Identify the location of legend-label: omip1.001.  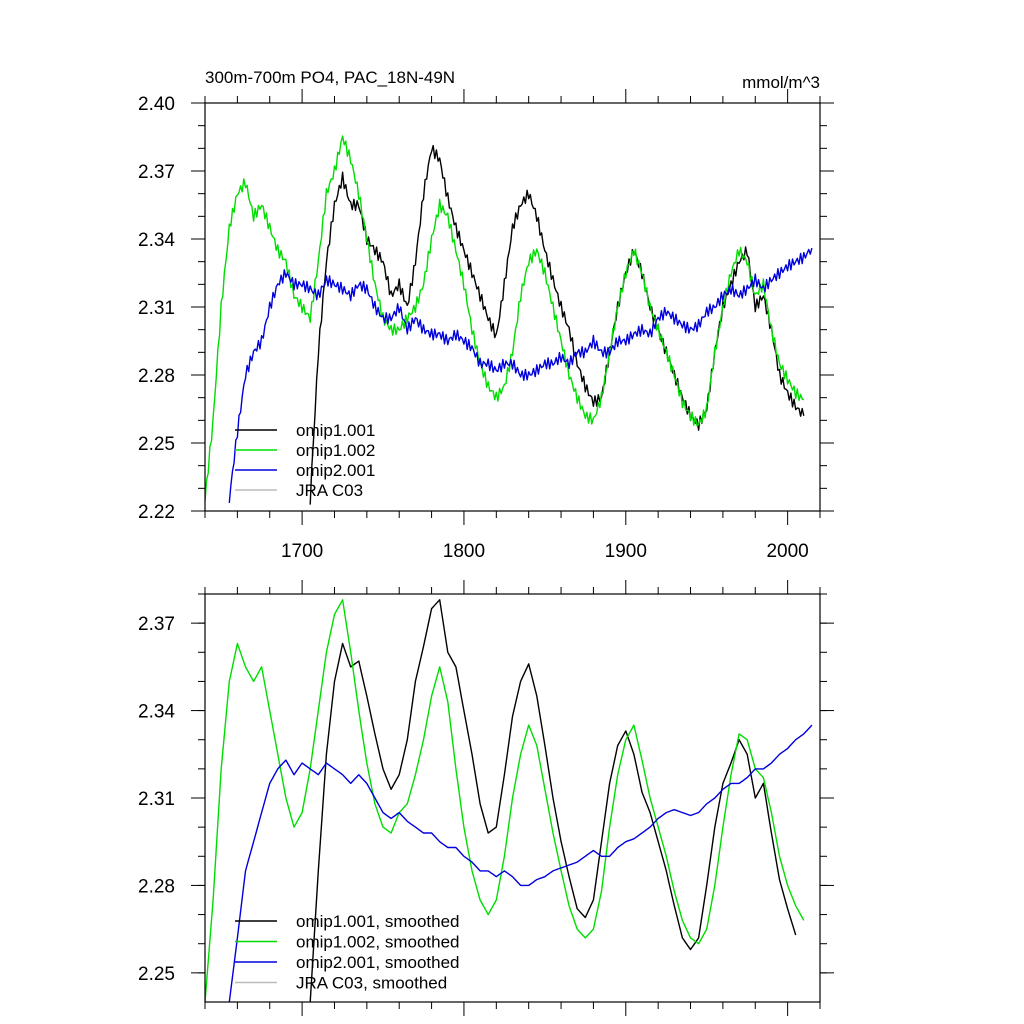
(335, 430).